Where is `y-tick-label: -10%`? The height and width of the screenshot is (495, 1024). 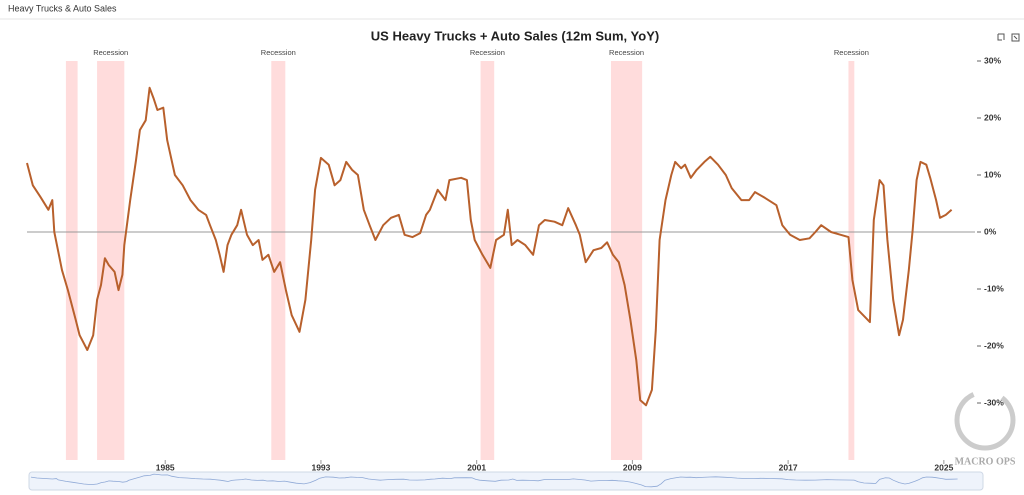 y-tick-label: -10% is located at coordinates (994, 288).